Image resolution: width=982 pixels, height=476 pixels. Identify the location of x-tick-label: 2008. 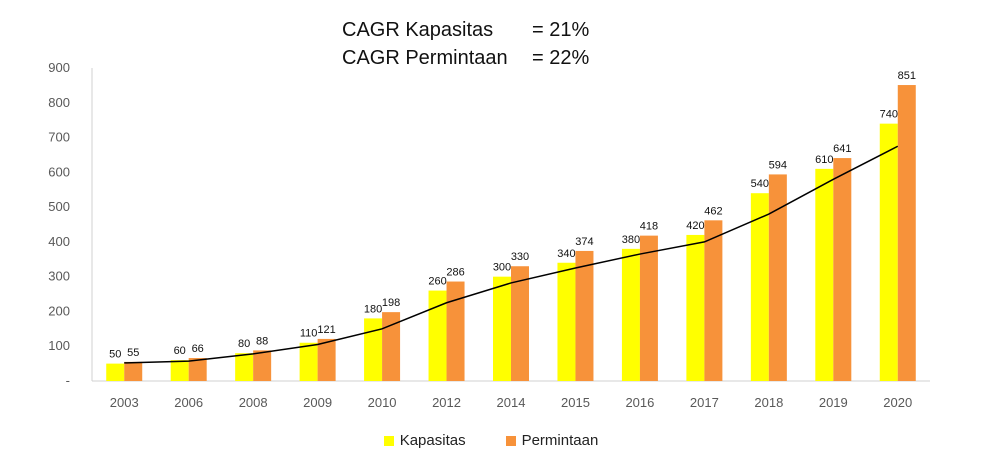
(253, 402).